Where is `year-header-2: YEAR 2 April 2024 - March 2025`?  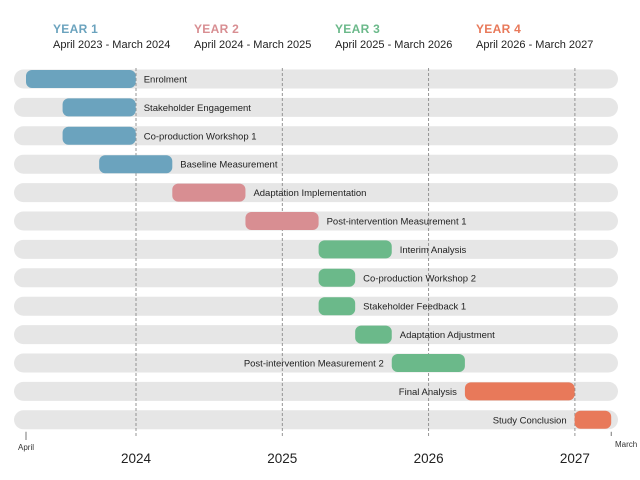 year-header-2: YEAR 2 April 2024 - March 2025 is located at coordinates (252, 36).